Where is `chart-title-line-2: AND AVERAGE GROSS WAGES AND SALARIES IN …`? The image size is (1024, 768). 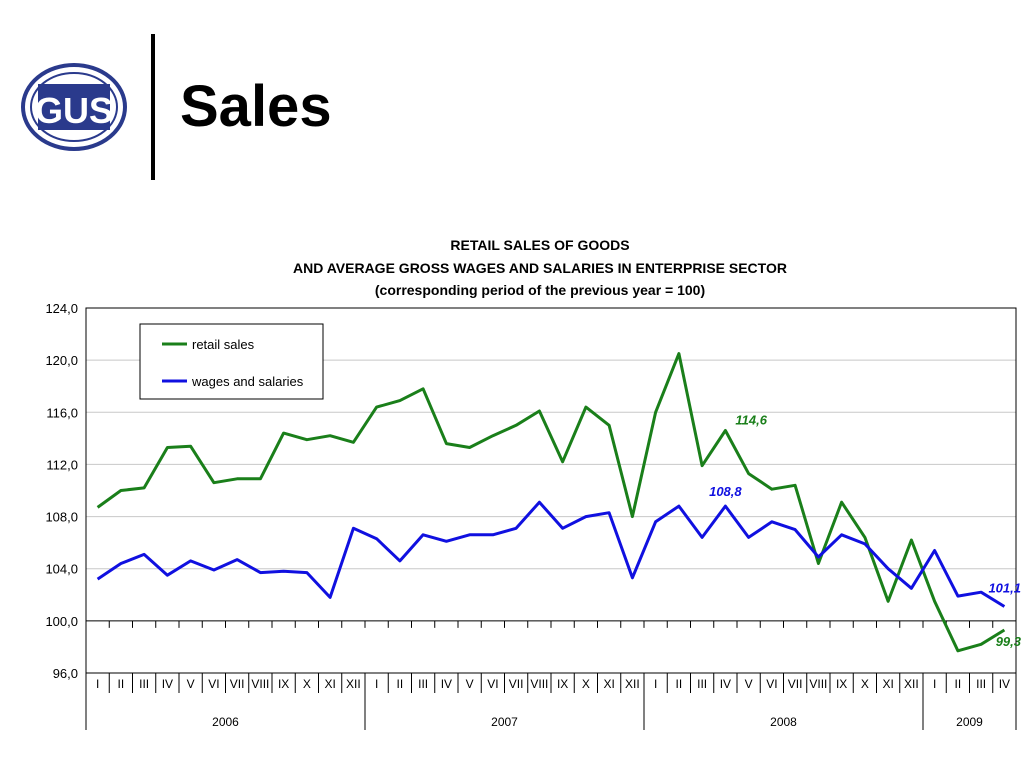 chart-title-line-2: AND AVERAGE GROSS WAGES AND SALARIES IN … is located at coordinates (540, 268).